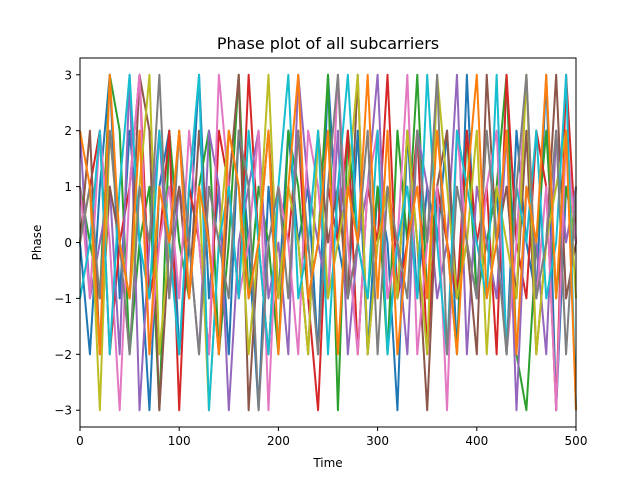 The height and width of the screenshot is (480, 640). I want to click on y-tick-label: 3, so click(68, 75).